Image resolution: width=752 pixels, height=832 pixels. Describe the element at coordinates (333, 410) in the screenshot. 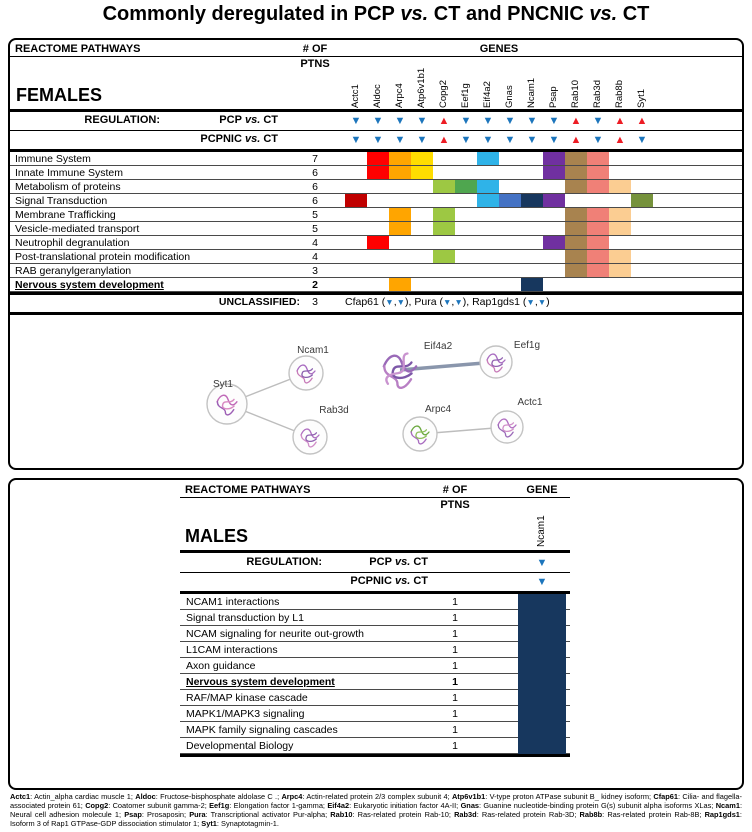

I see `network-node-label: Rab3d` at that location.